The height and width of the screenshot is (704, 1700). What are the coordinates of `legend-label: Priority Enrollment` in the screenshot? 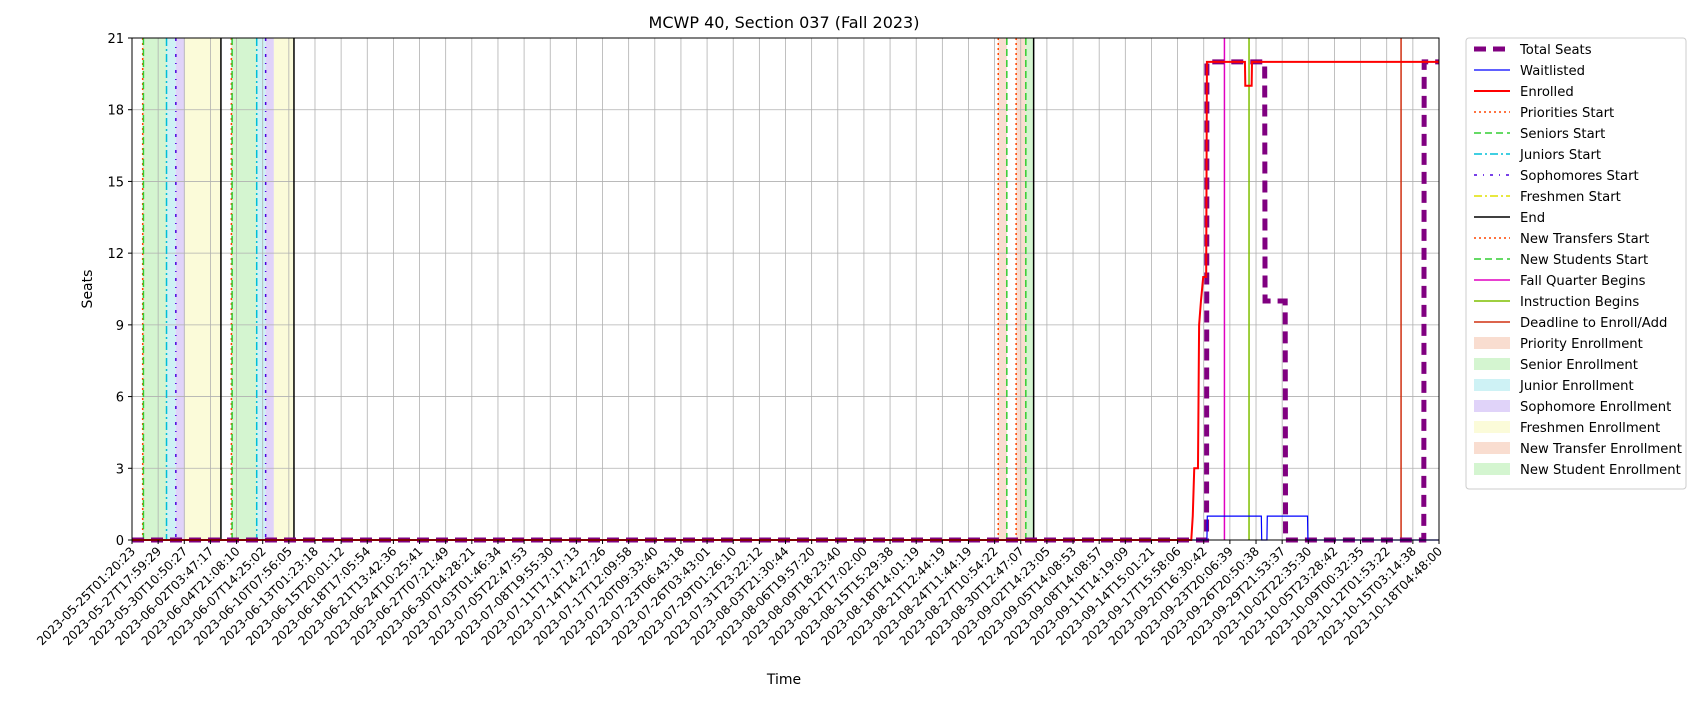 It's located at (1581, 344).